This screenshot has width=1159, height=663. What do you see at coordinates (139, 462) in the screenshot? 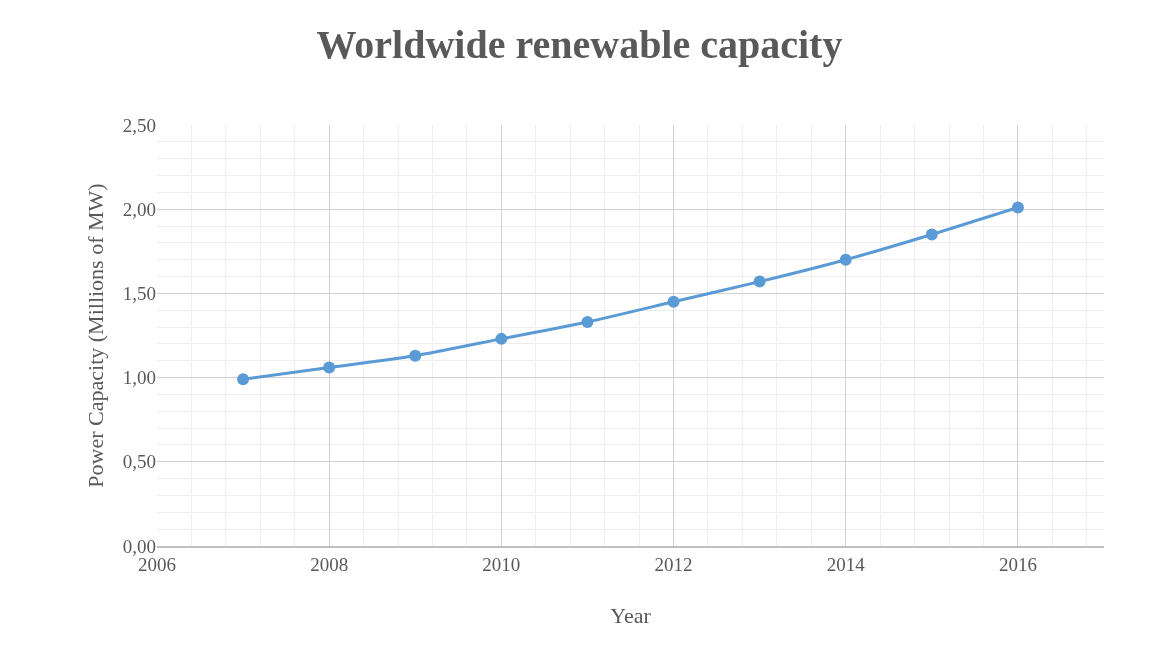
I see `y-tick-label: 0,50` at bounding box center [139, 462].